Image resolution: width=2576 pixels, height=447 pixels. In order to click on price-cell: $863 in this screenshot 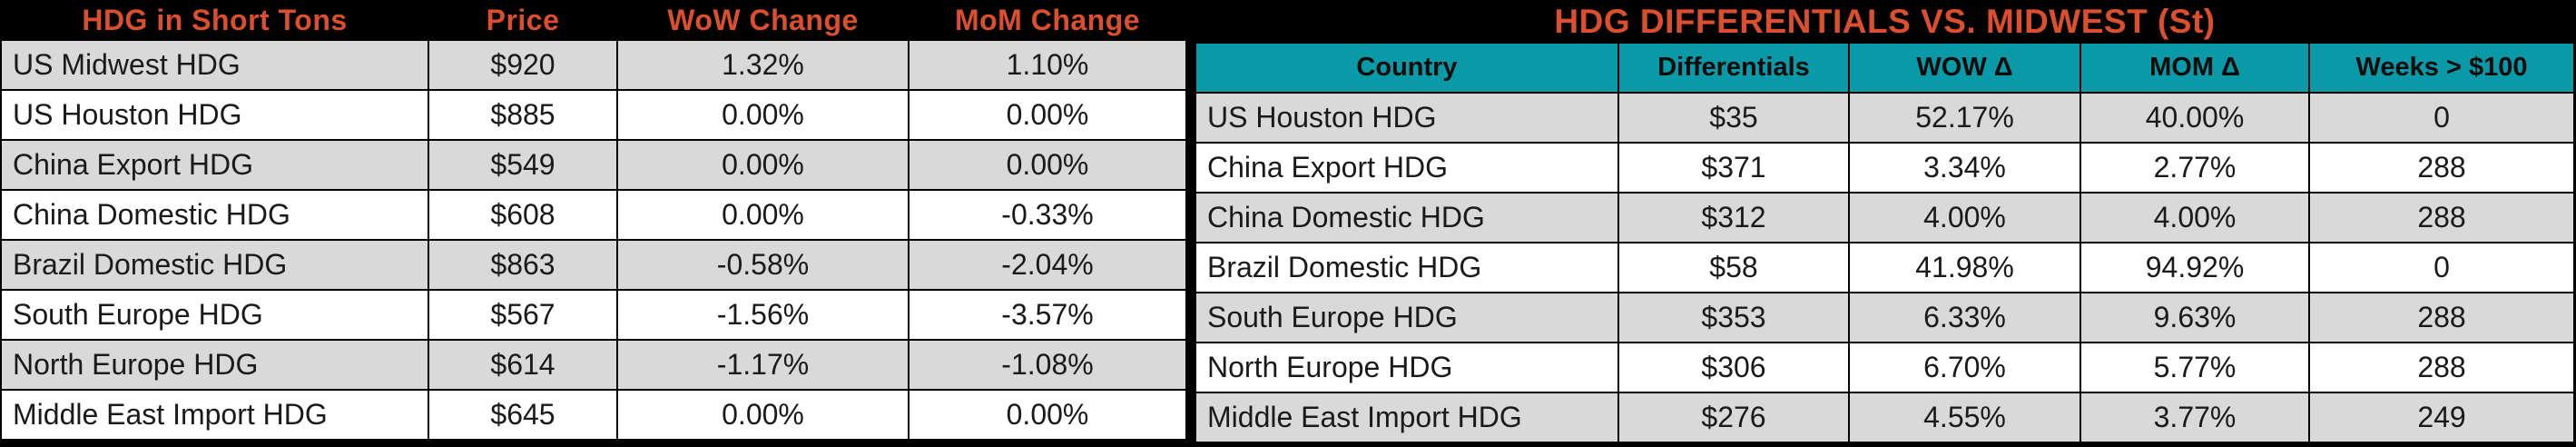, I will do `click(523, 265)`.